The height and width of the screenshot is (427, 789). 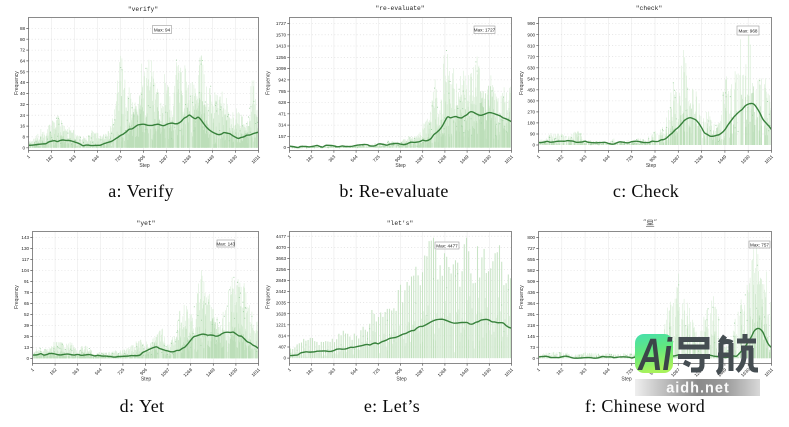 What do you see at coordinates (531, 112) in the screenshot?
I see `svg-text: 270` at bounding box center [531, 112].